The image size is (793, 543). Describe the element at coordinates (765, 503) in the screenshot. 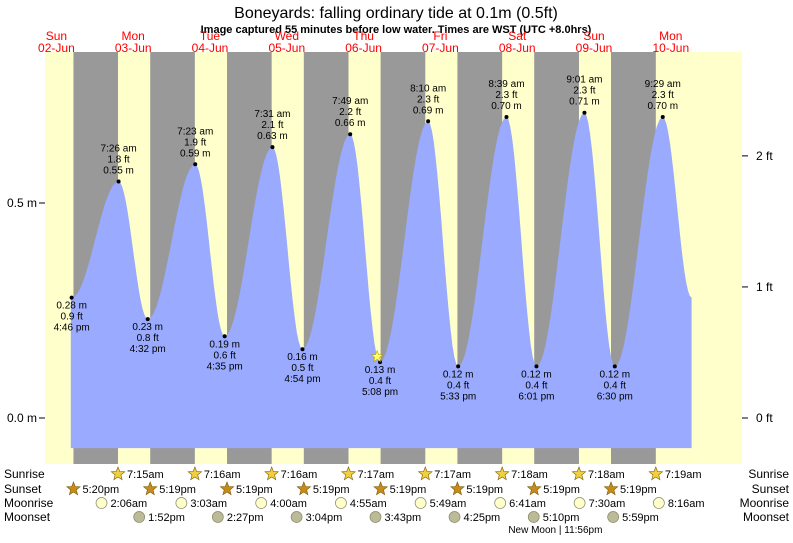

I see `moonrise-row-label-right: Moonrise` at that location.